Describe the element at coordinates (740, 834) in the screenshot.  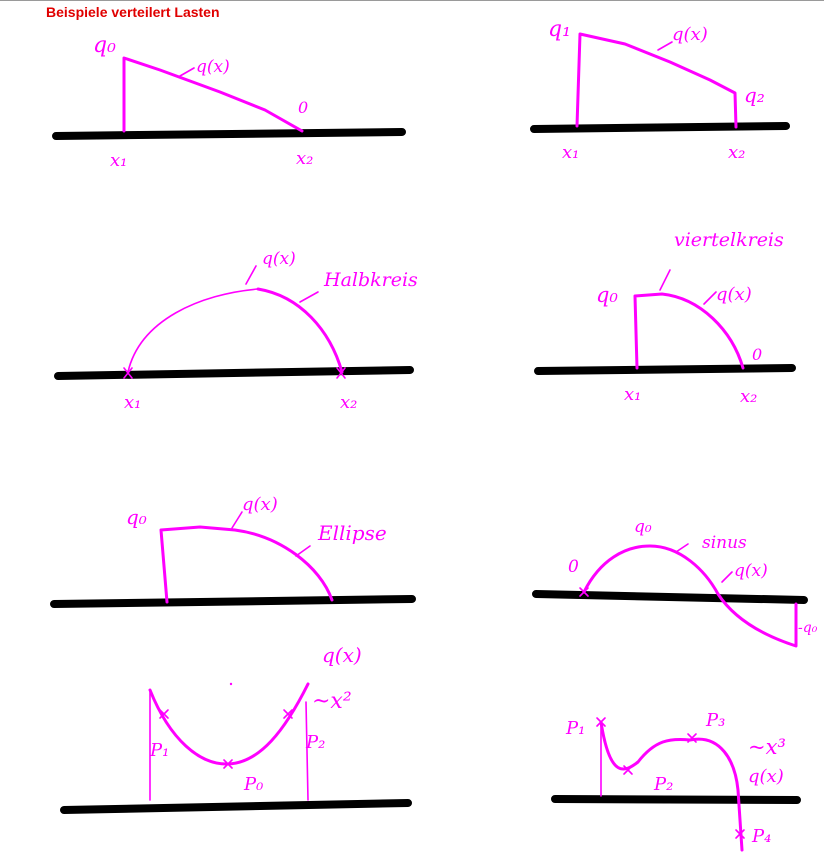
I see `mark-p4` at that location.